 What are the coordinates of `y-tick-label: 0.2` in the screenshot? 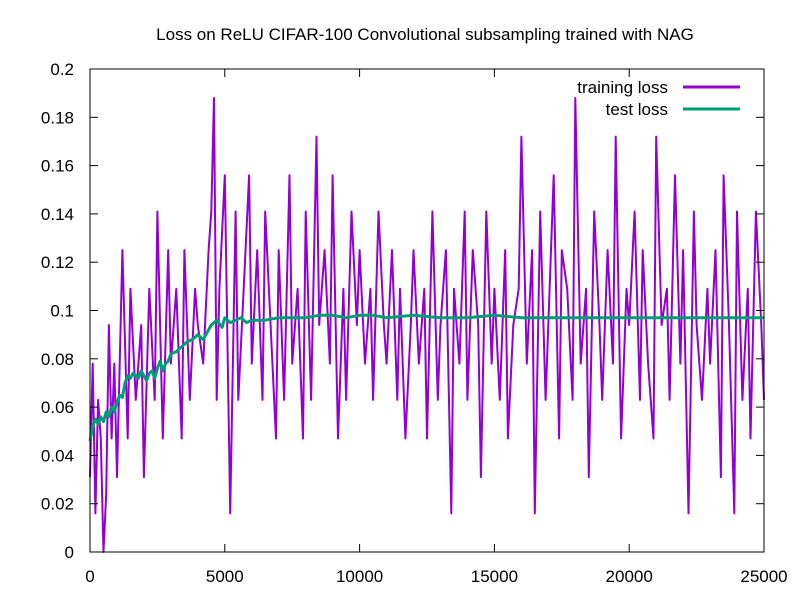 It's located at (62, 69).